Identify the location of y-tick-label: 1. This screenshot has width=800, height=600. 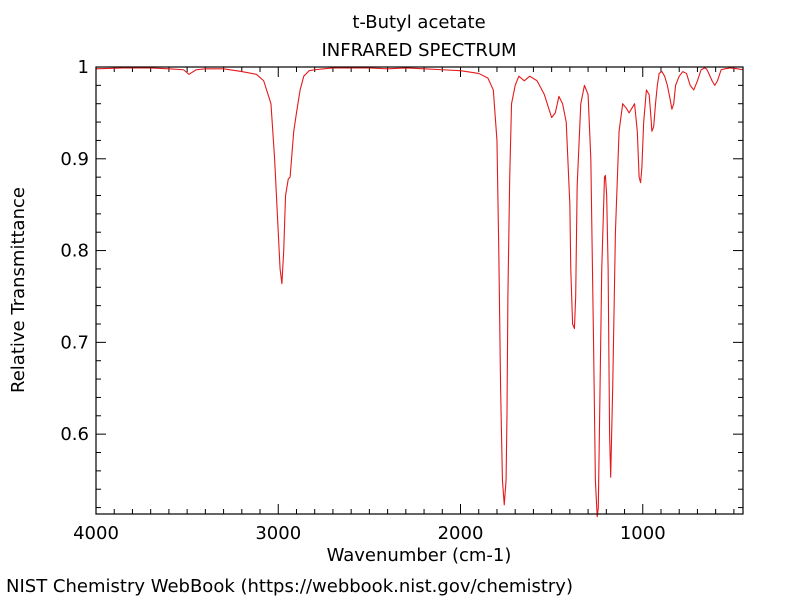
(83, 67).